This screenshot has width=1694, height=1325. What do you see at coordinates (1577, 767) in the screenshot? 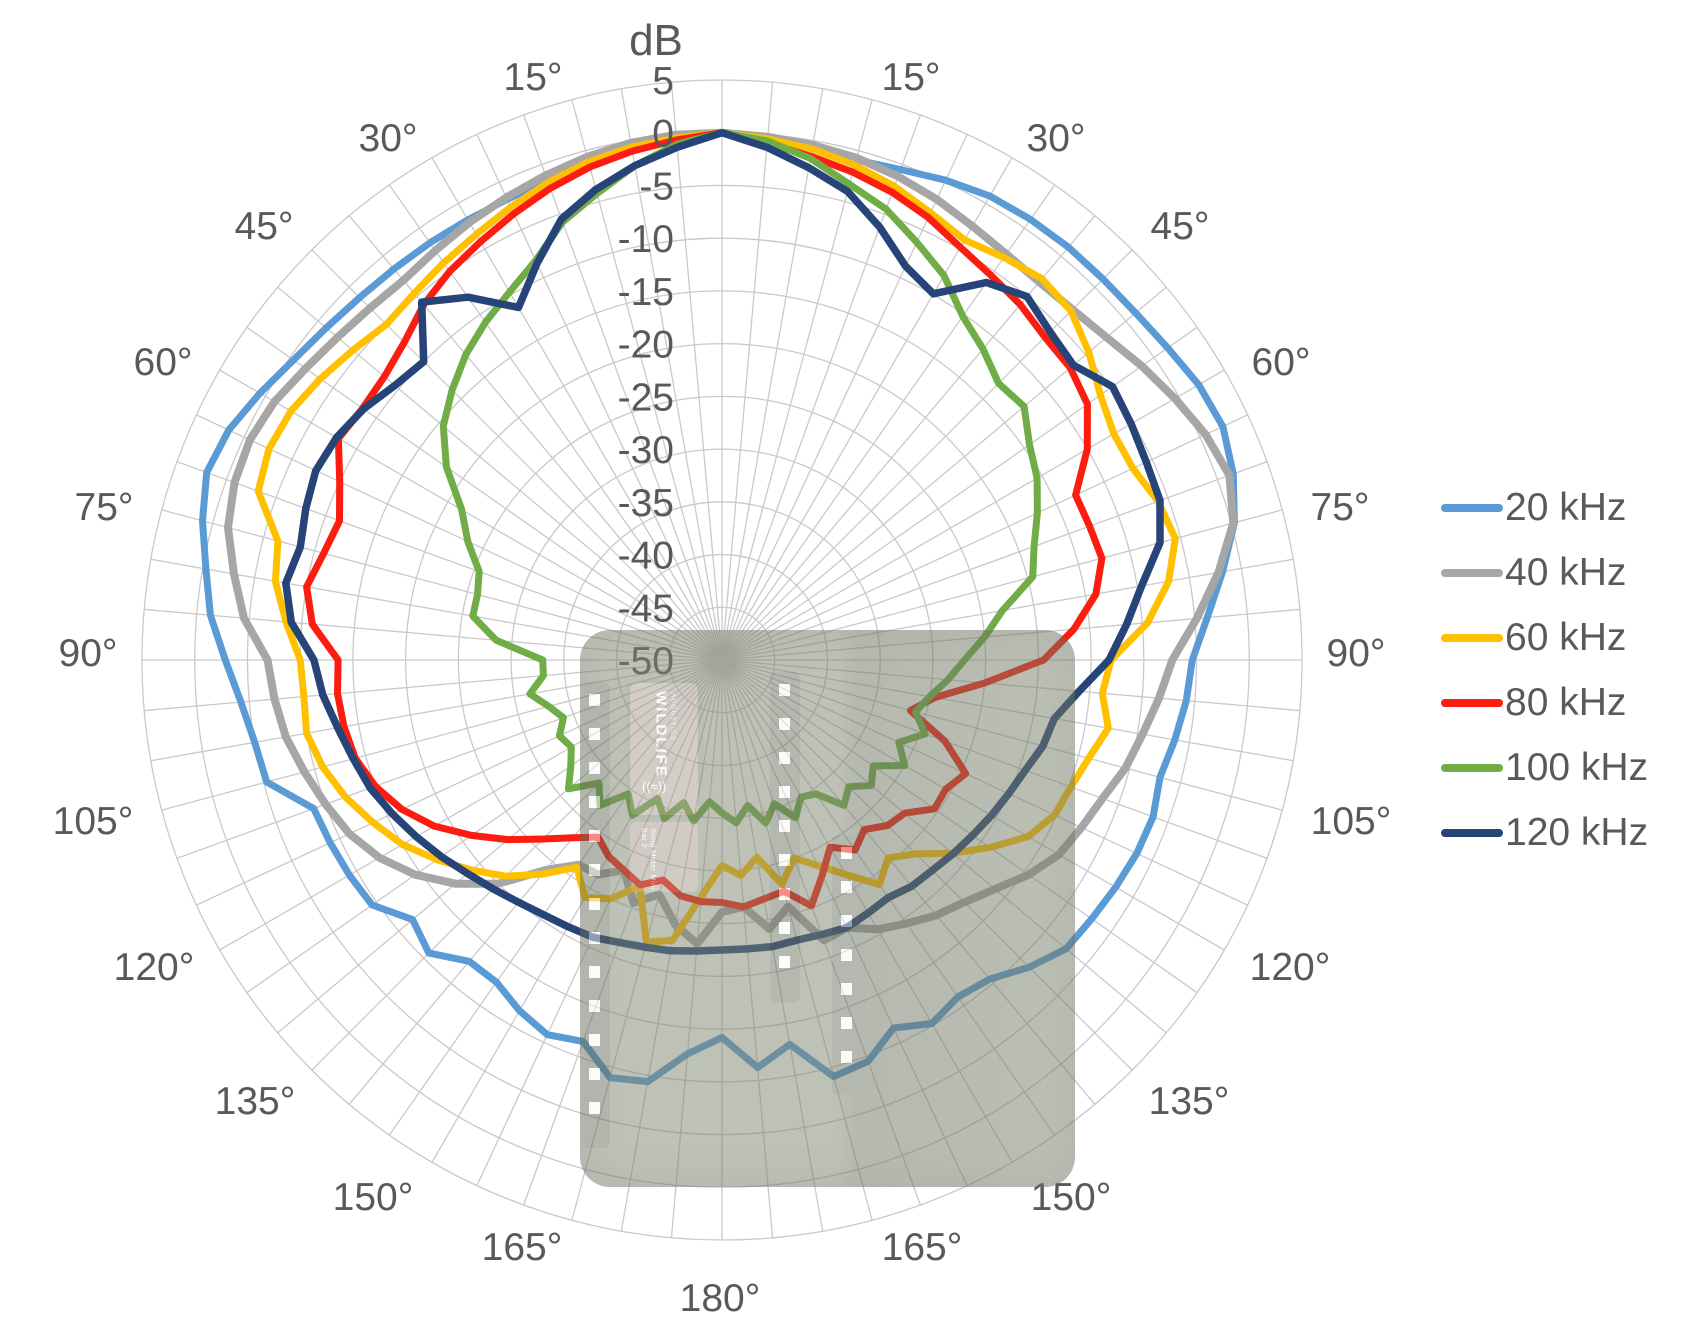
I see `legend-label: 100 kHz` at bounding box center [1577, 767].